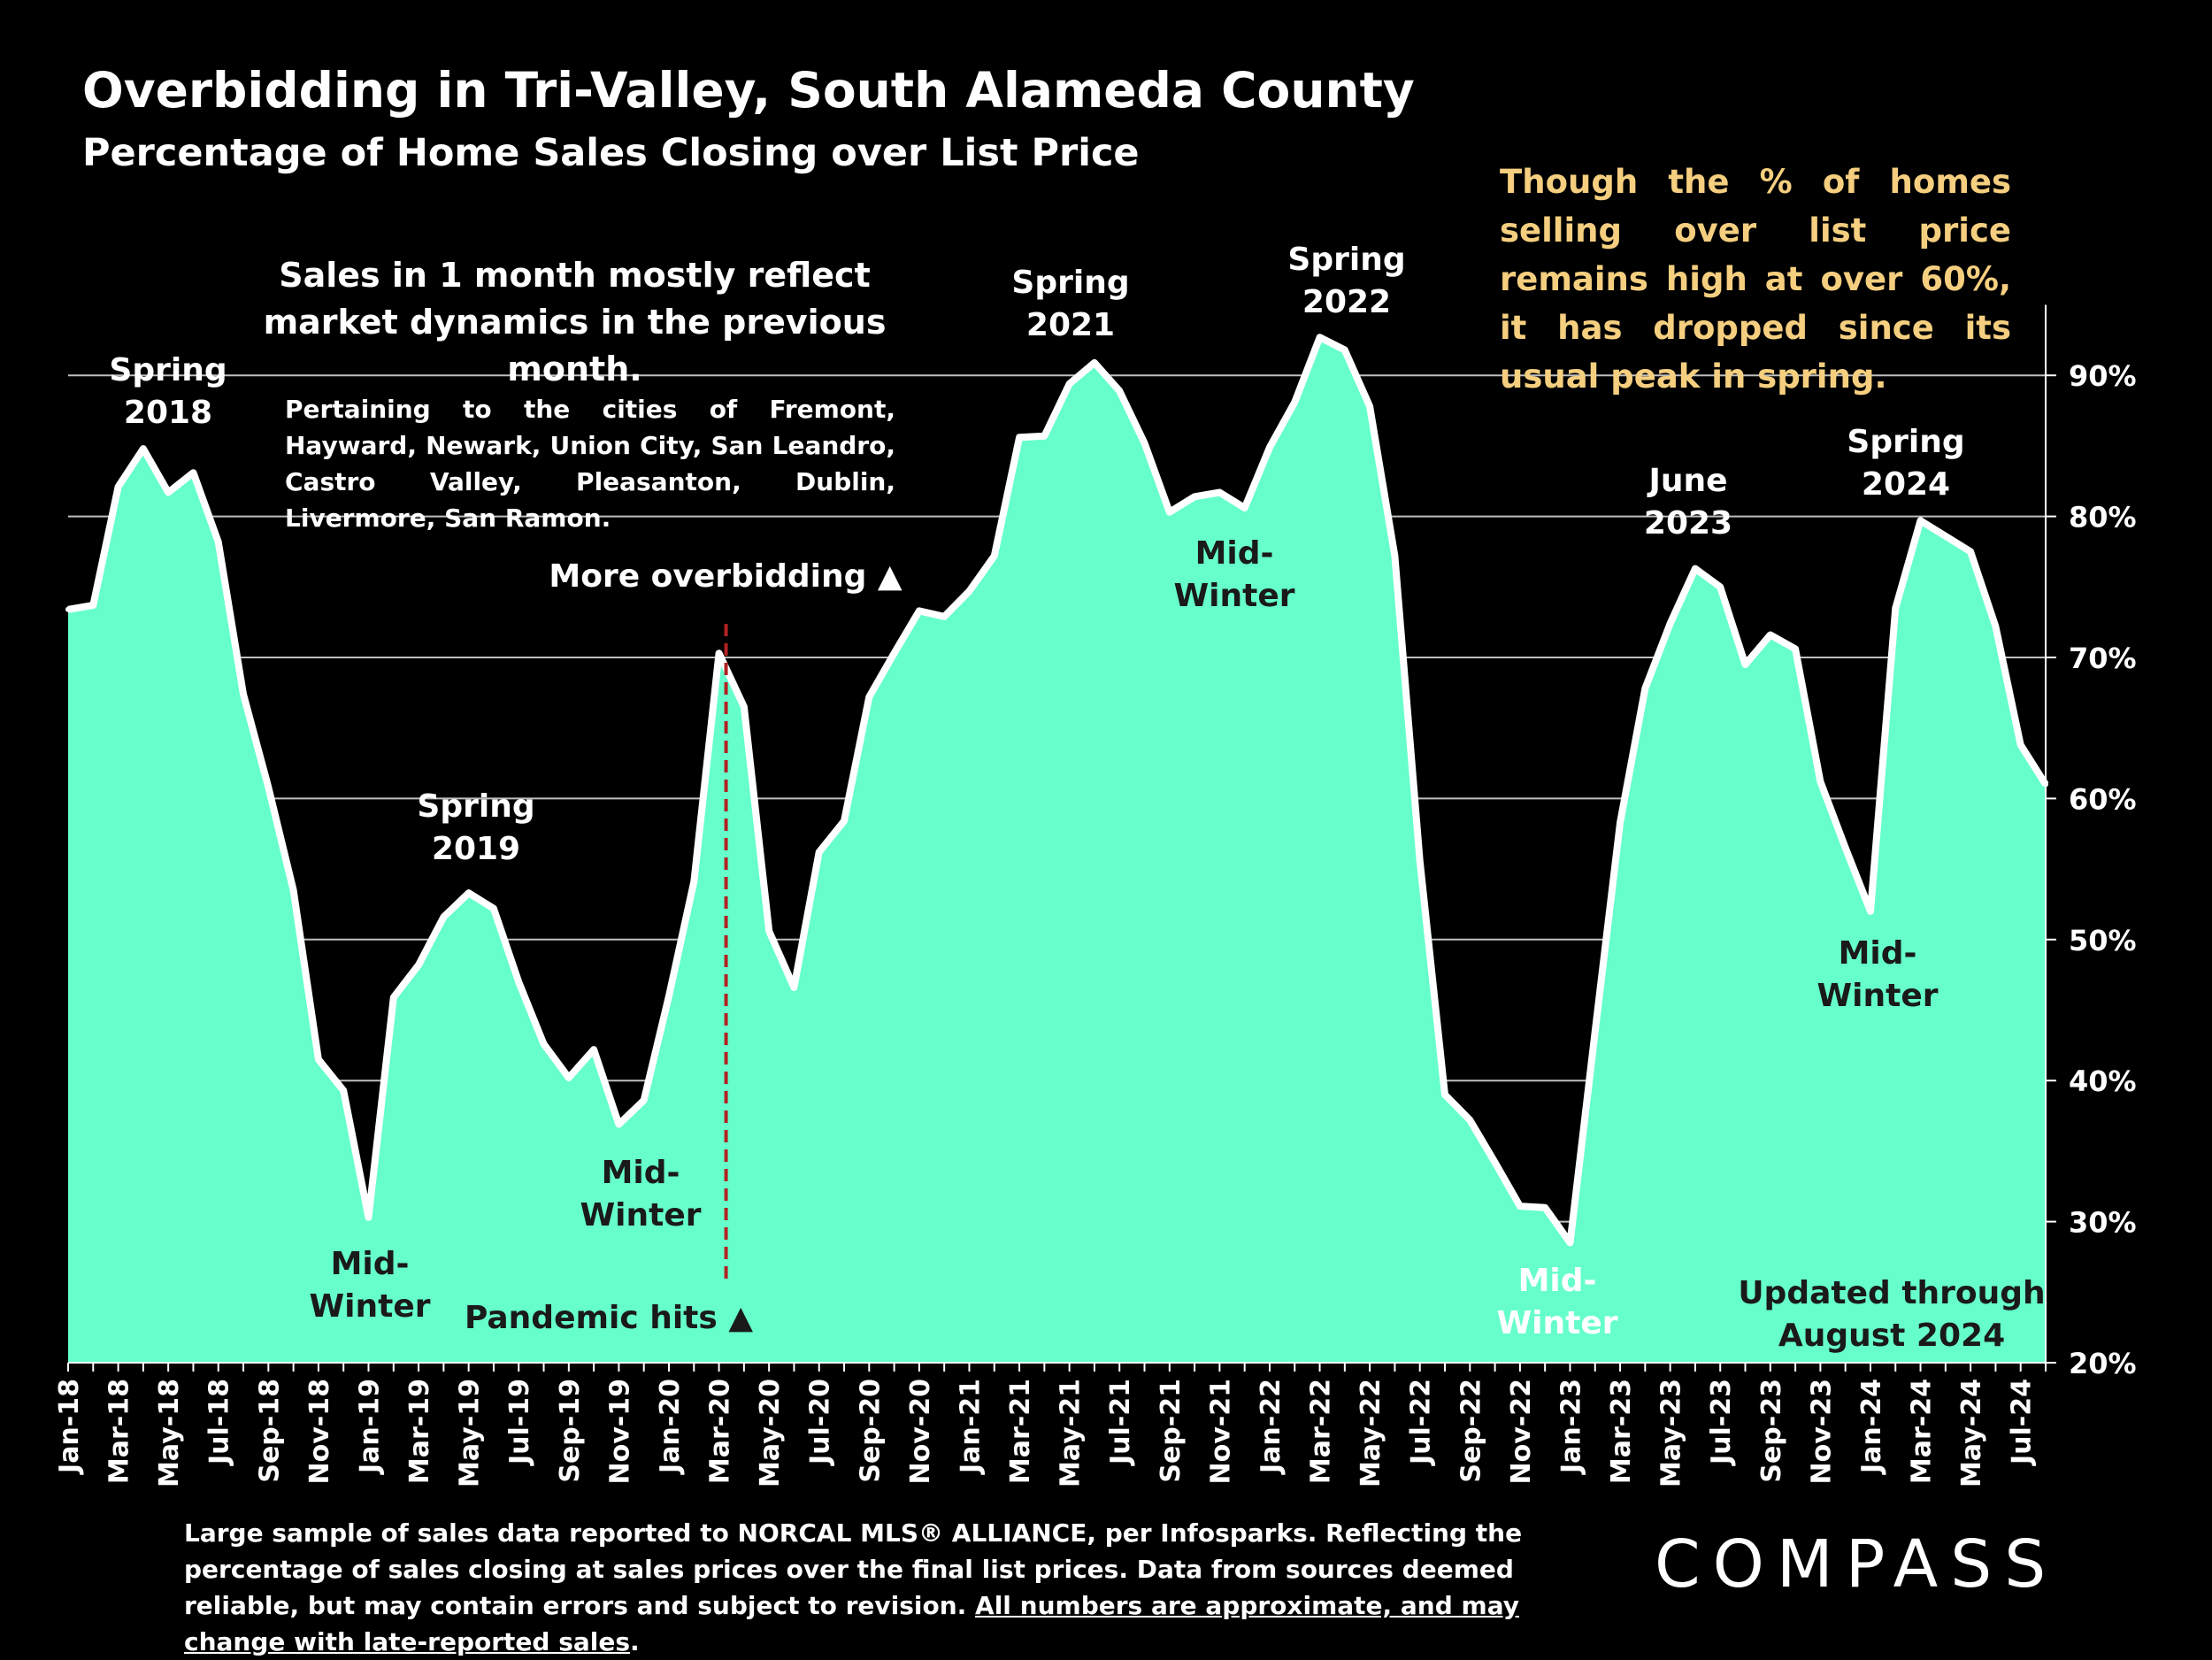  Describe the element at coordinates (2103, 1223) in the screenshot. I see `y-tick-label-30: 30%` at that location.